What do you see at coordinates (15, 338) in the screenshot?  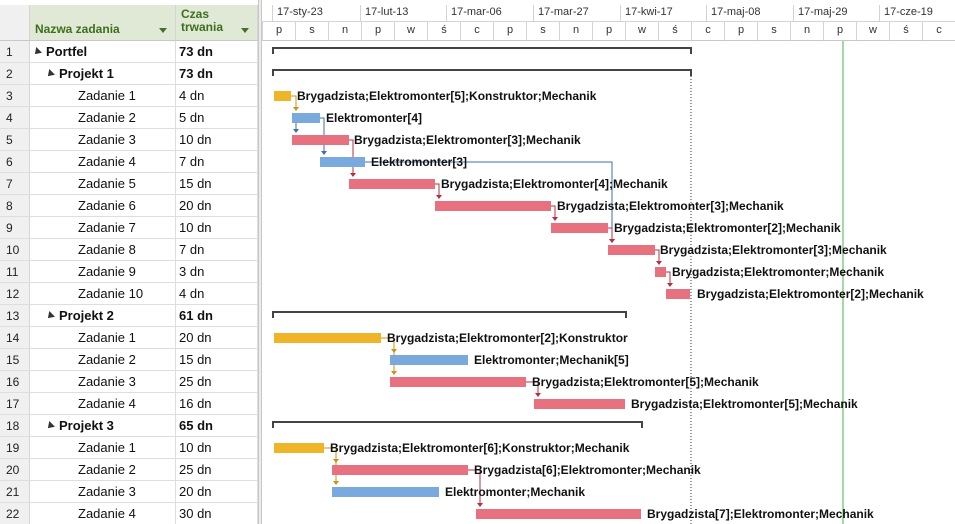 I see `row-number: 14` at bounding box center [15, 338].